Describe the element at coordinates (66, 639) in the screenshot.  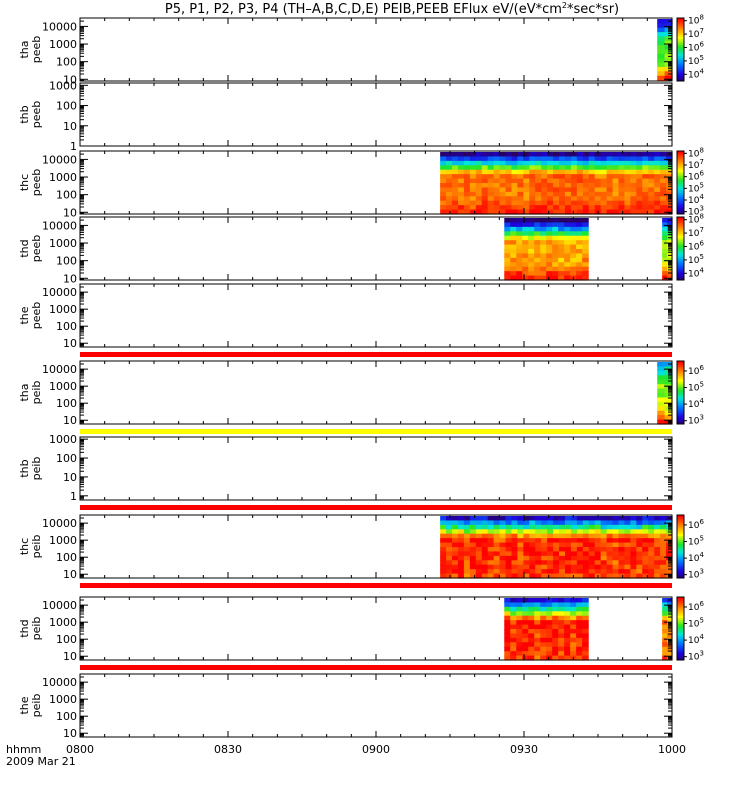
I see `ytick-label-thd-peib: 100` at that location.